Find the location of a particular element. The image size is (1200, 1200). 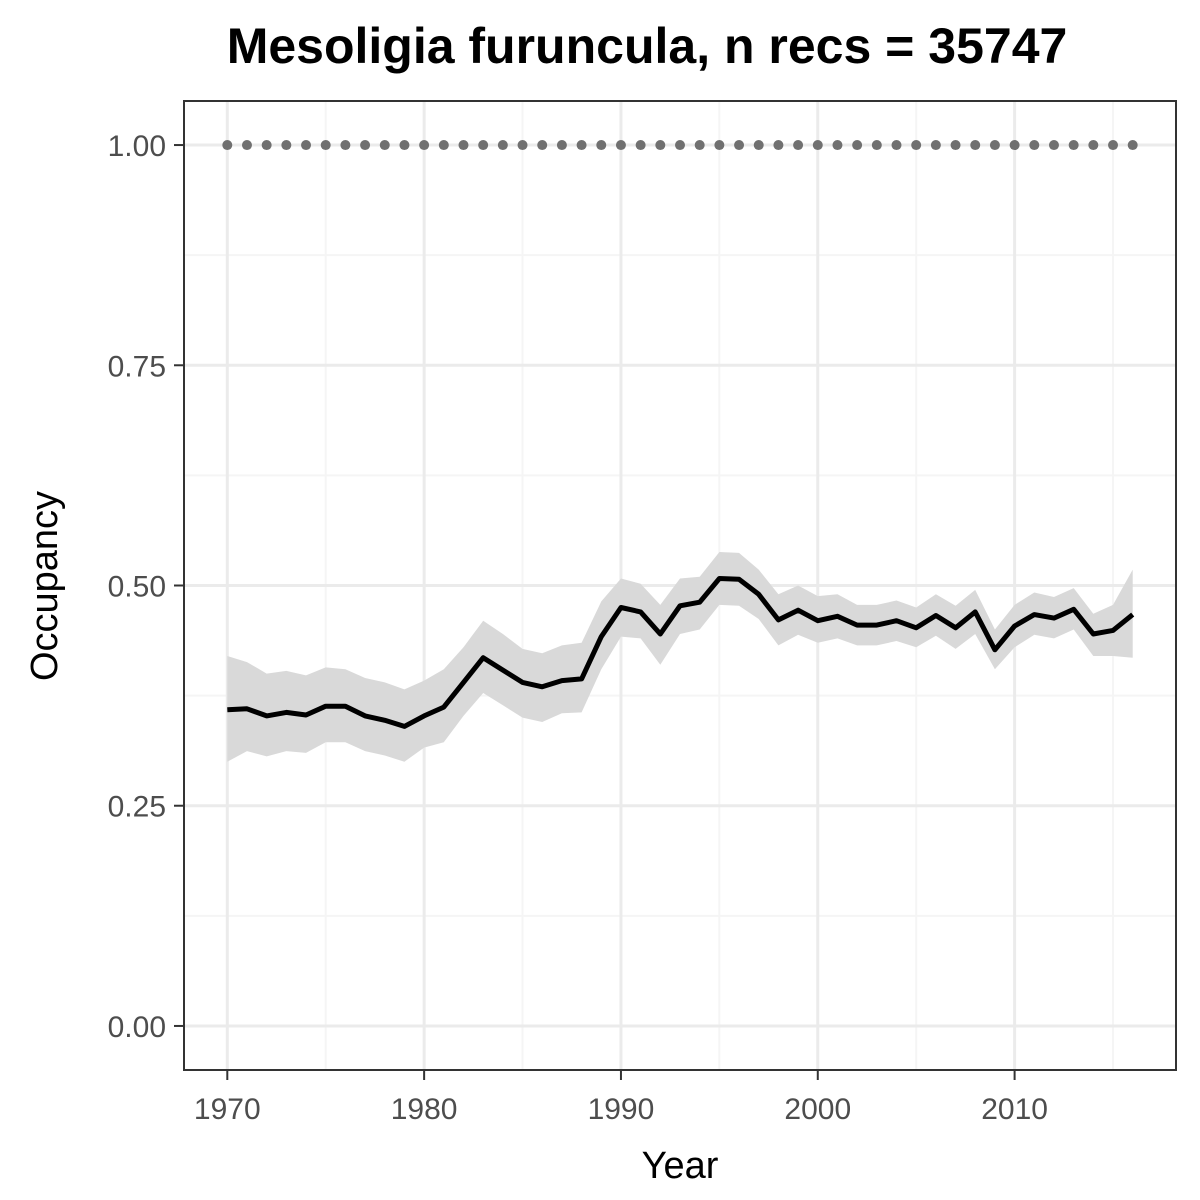

x-axis-title: Year is located at coordinates (680, 1166).